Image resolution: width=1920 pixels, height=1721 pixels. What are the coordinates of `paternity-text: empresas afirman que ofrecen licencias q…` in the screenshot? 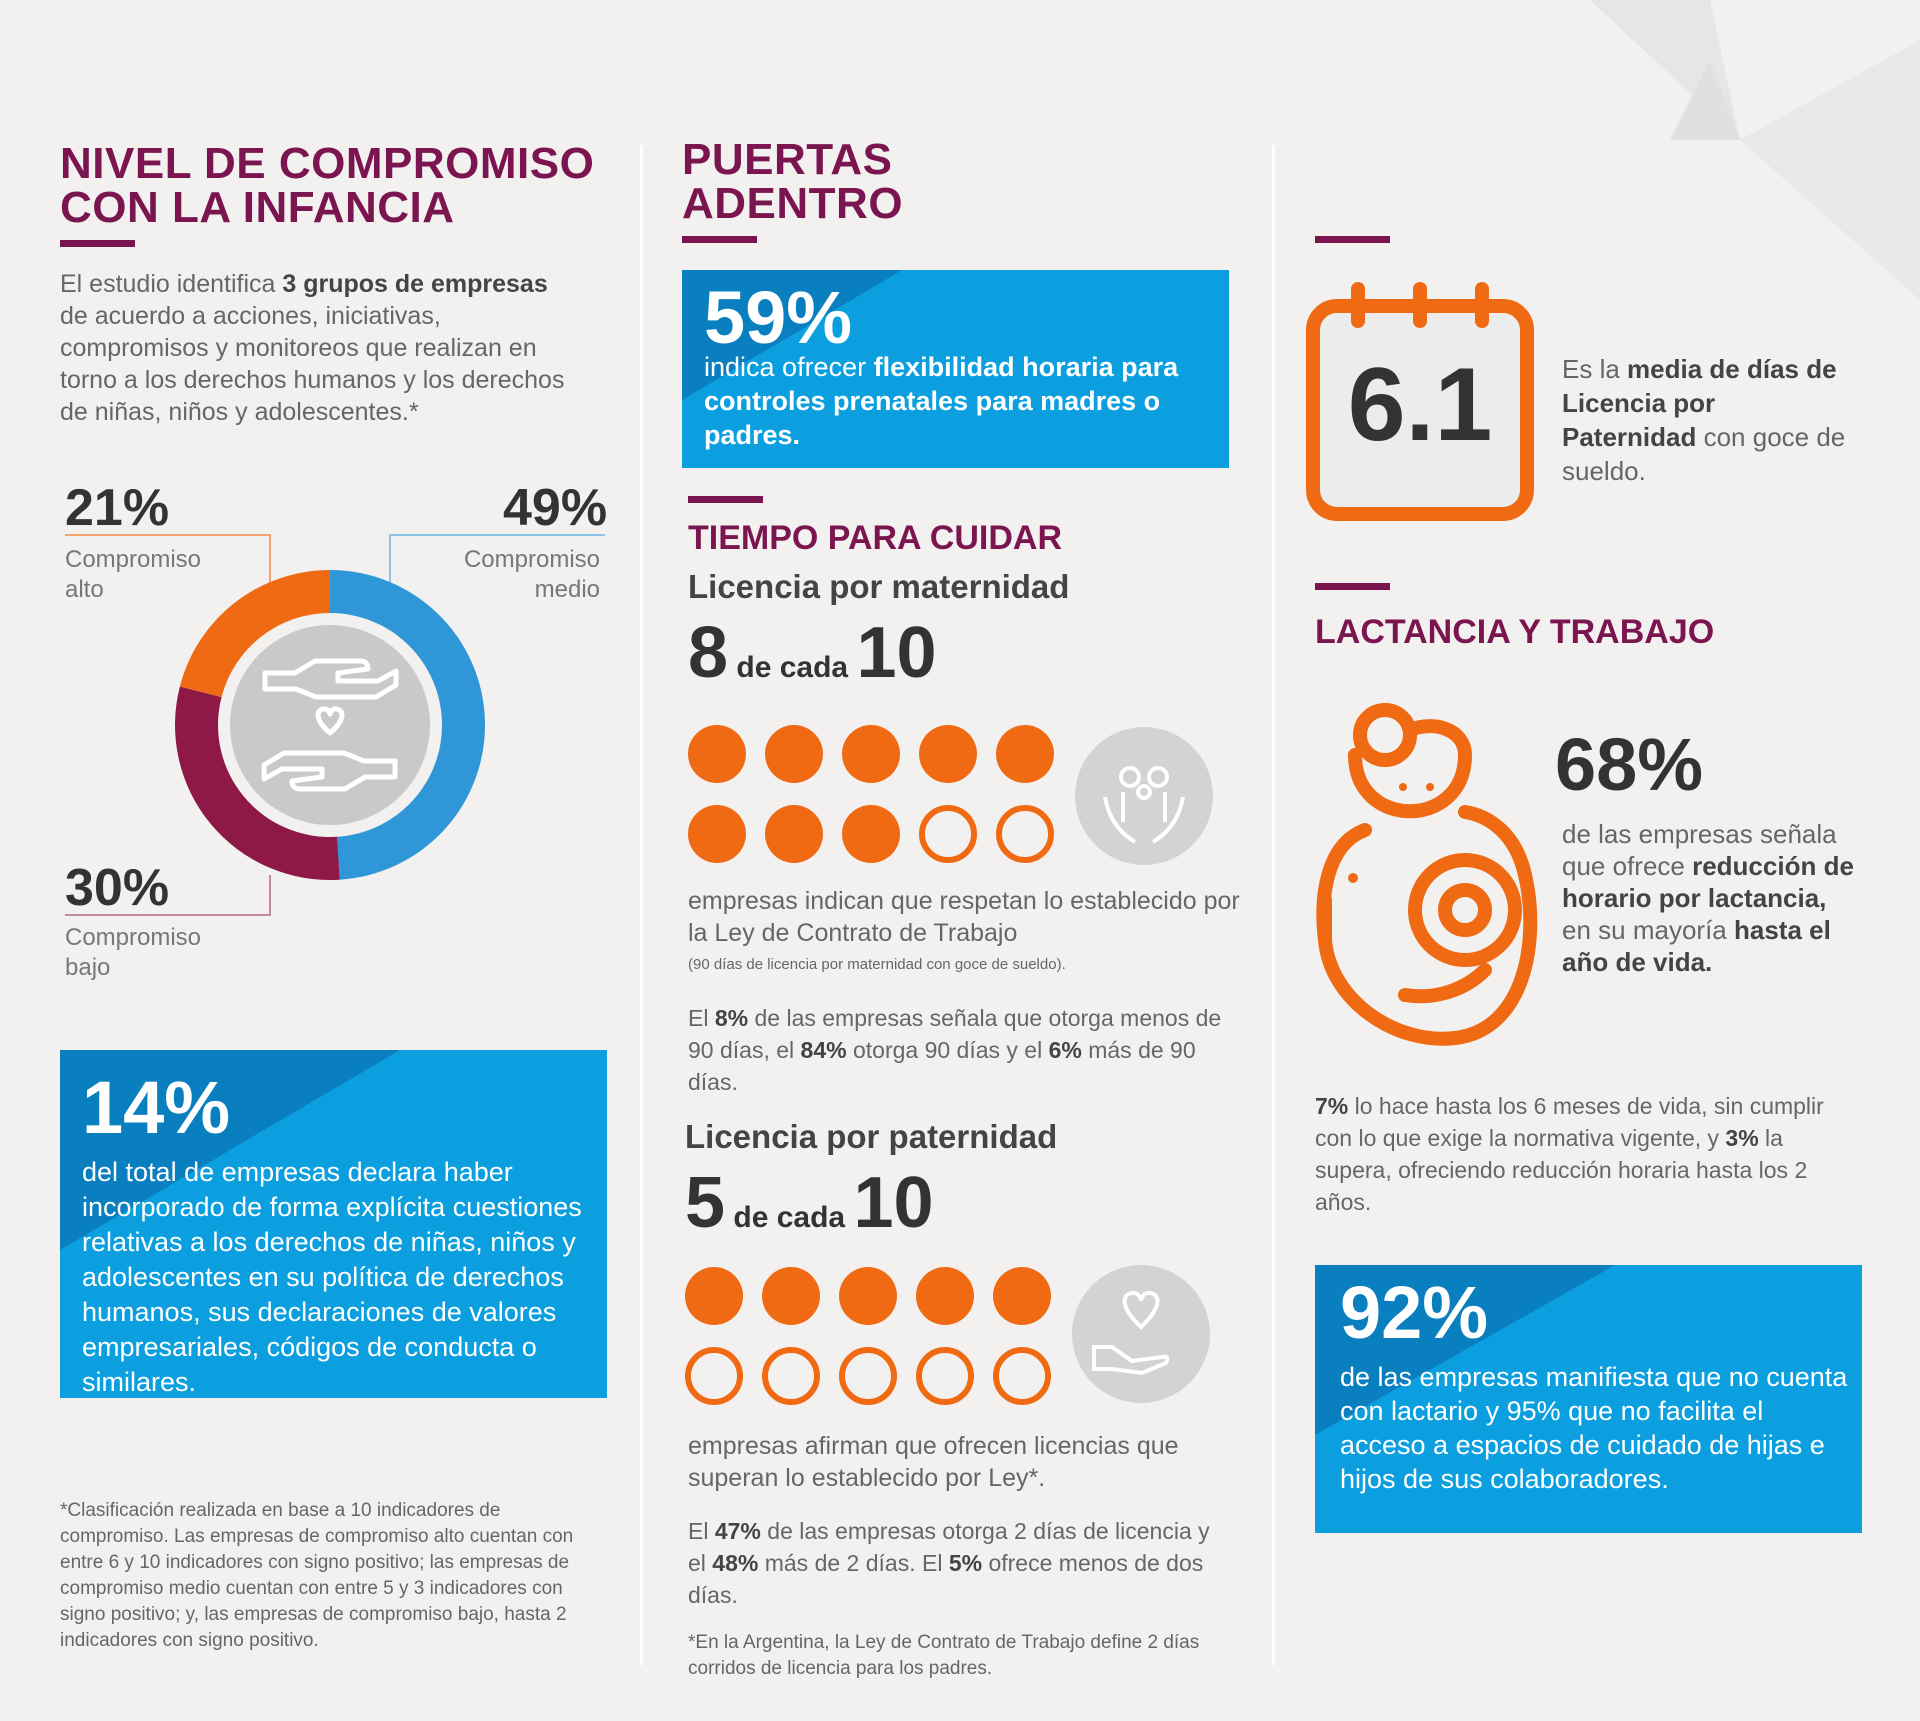 It's located at (933, 1462).